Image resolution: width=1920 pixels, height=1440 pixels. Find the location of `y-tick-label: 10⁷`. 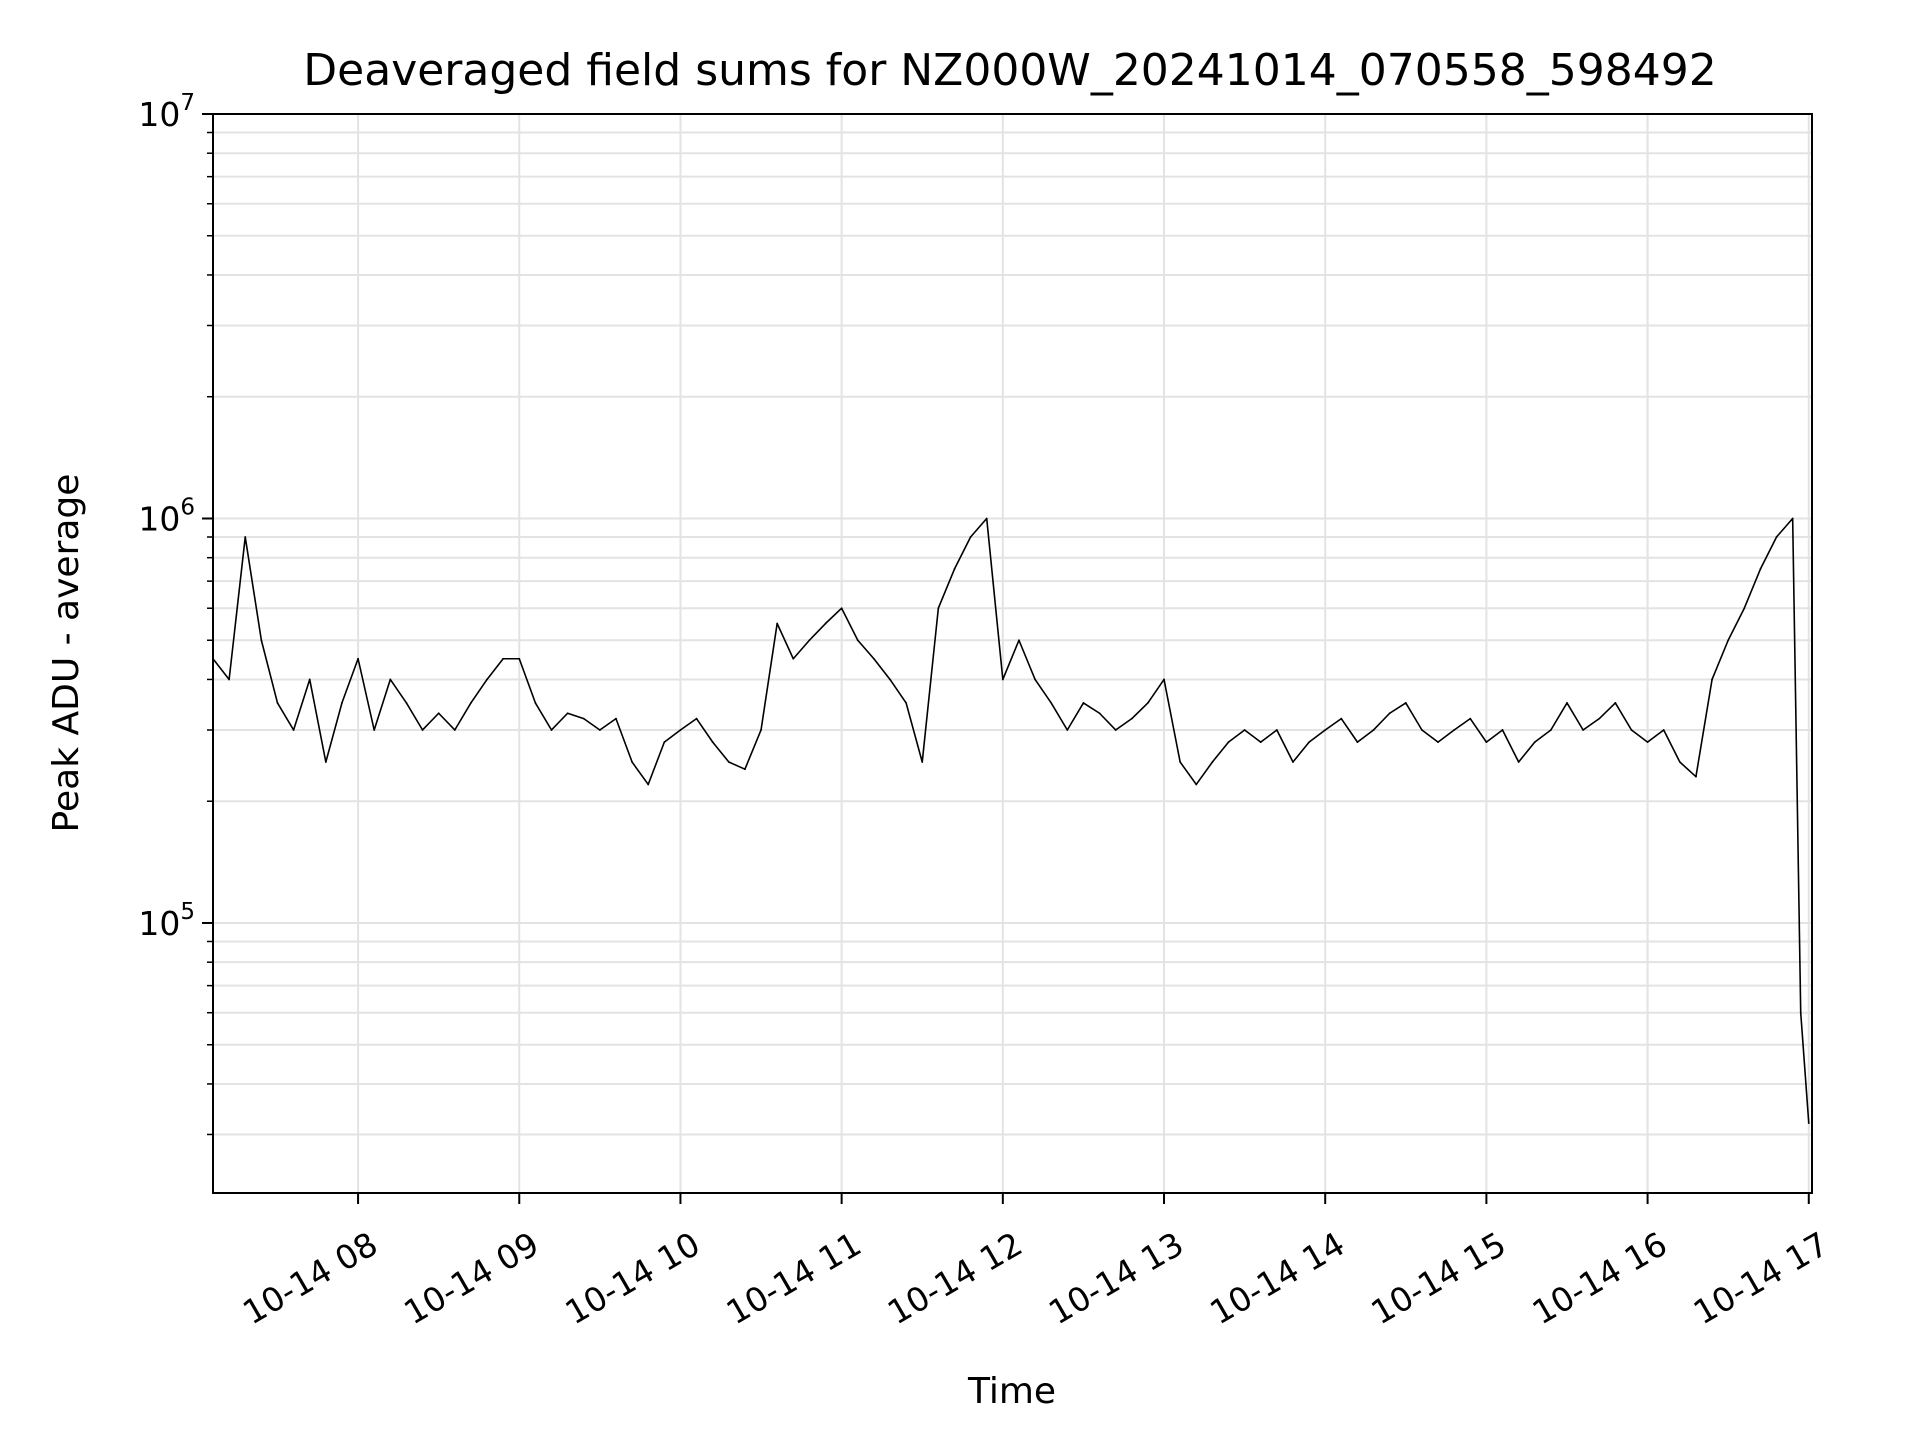

y-tick-label: 10⁷ is located at coordinates (166, 112).